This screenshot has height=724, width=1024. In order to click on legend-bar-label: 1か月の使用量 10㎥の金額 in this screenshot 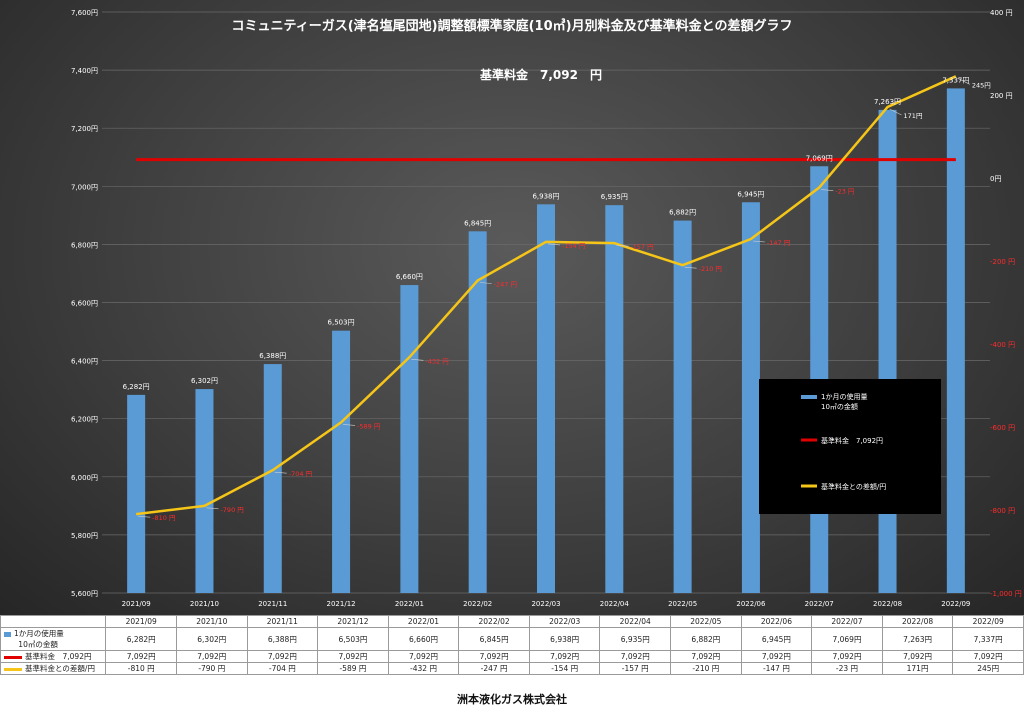, I will do `click(844, 401)`.